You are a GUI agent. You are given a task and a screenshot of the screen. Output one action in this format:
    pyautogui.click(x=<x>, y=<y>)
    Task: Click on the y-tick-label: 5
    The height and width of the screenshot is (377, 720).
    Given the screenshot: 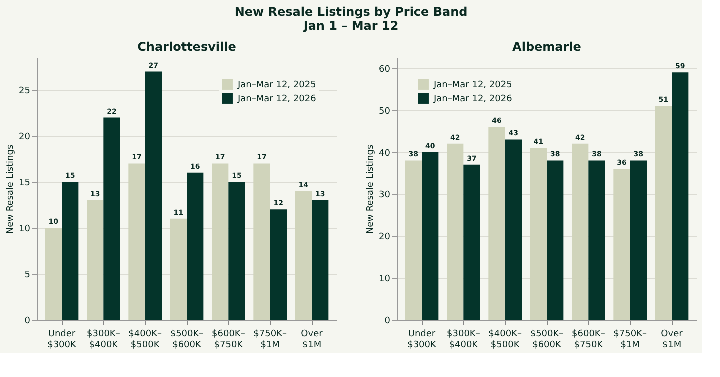 What is the action you would take?
    pyautogui.click(x=27, y=275)
    